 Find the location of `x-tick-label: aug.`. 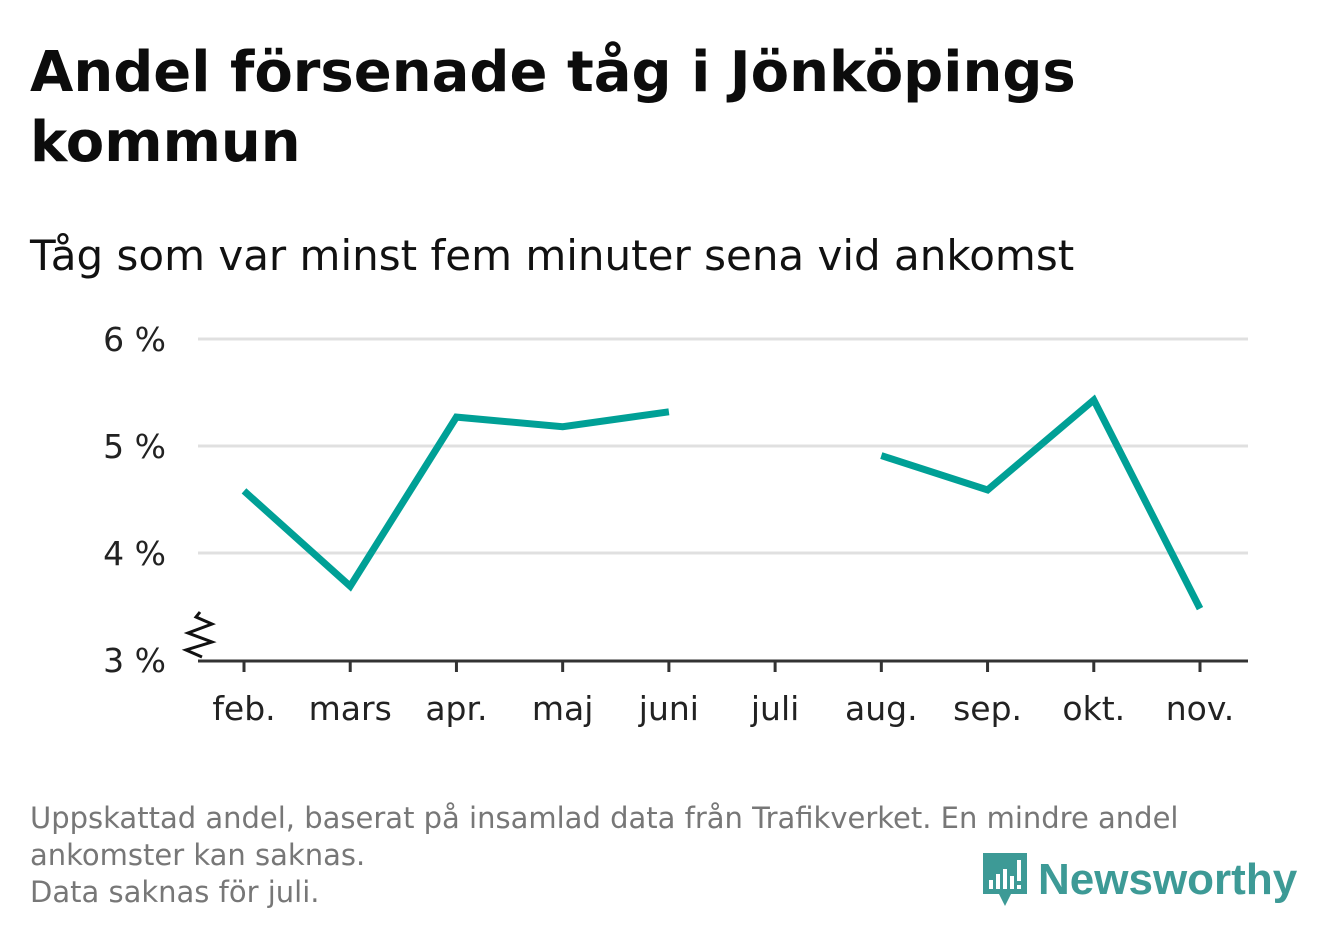

x-tick-label: aug. is located at coordinates (881, 708).